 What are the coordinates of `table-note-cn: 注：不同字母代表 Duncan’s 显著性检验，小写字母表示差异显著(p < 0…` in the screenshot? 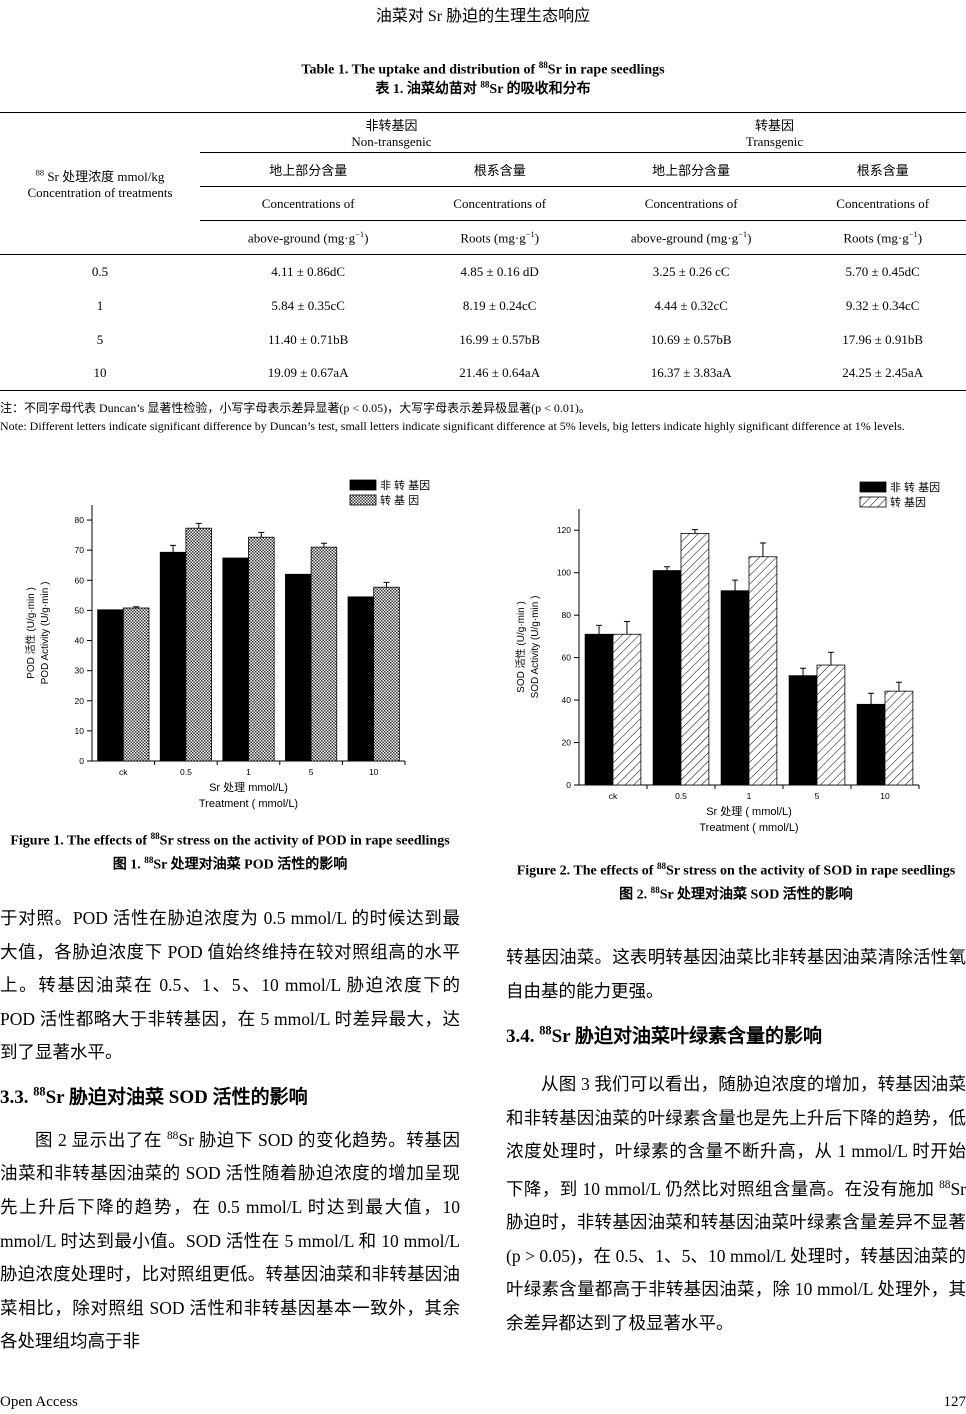 It's located at (295, 408).